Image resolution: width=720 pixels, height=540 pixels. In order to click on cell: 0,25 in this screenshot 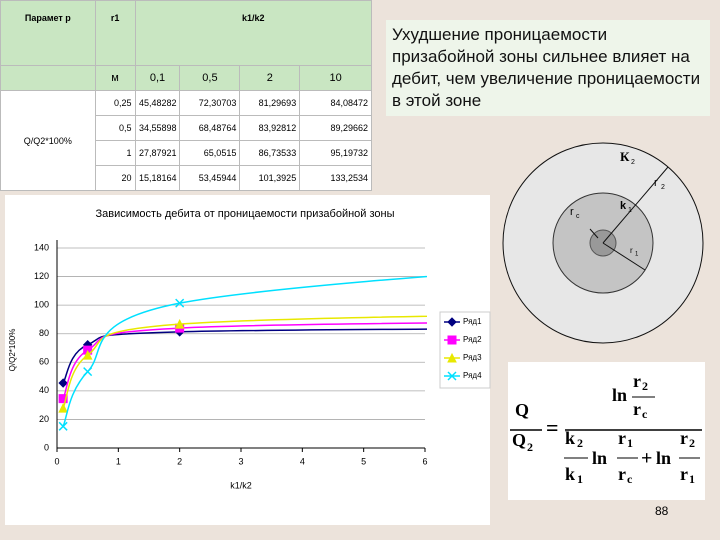, I will do `click(115, 103)`.